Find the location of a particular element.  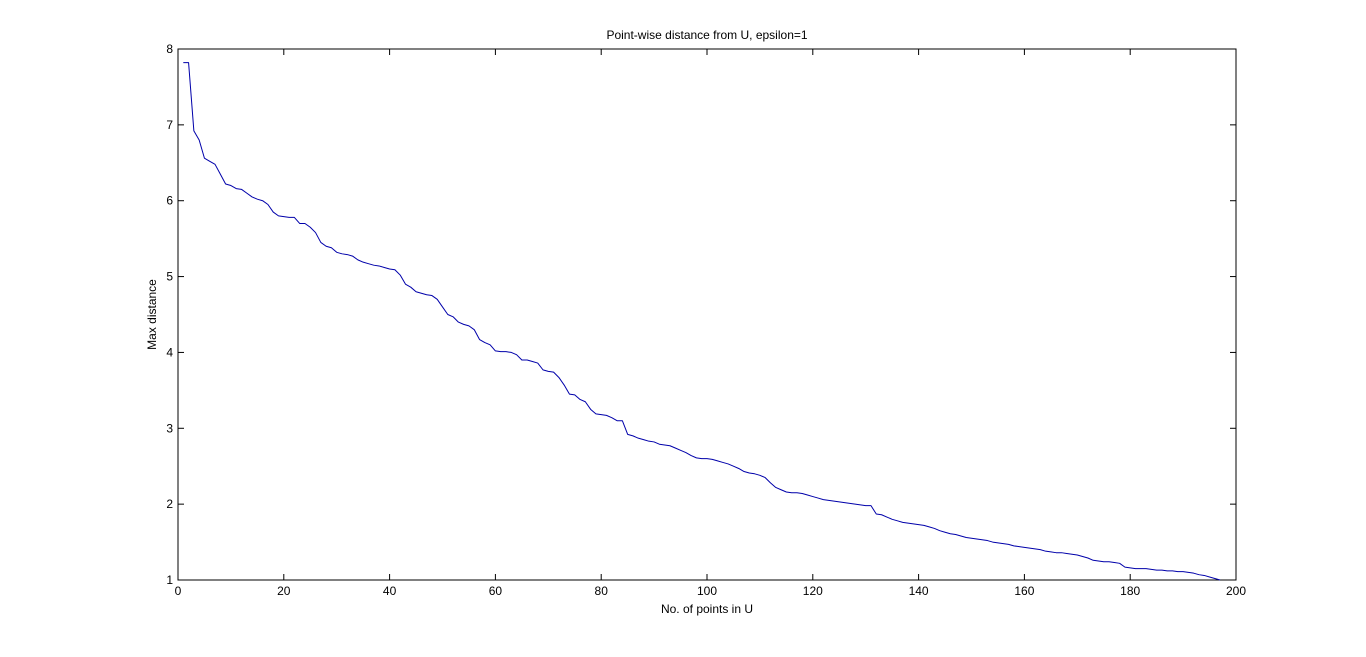

x-tick-label: 20 is located at coordinates (284, 591).